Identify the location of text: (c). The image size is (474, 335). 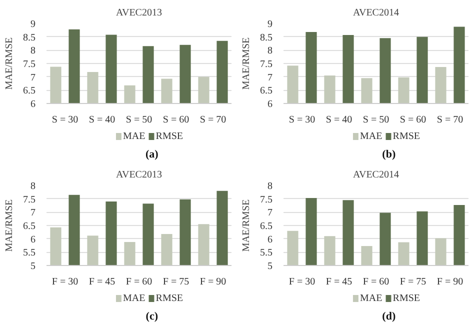
(152, 316).